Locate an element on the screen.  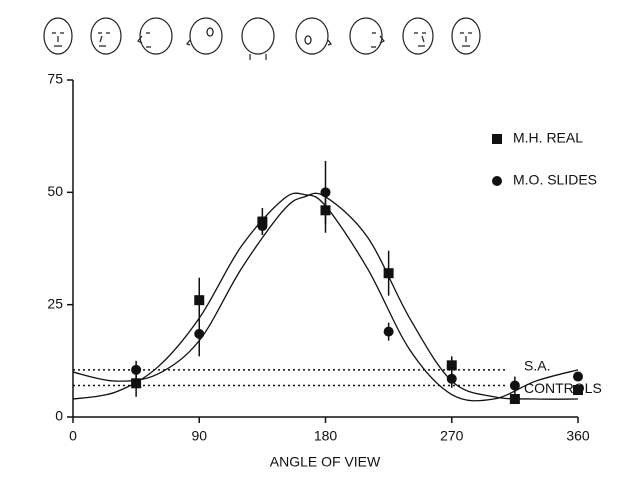
x-tick-label: 180 is located at coordinates (326, 436).